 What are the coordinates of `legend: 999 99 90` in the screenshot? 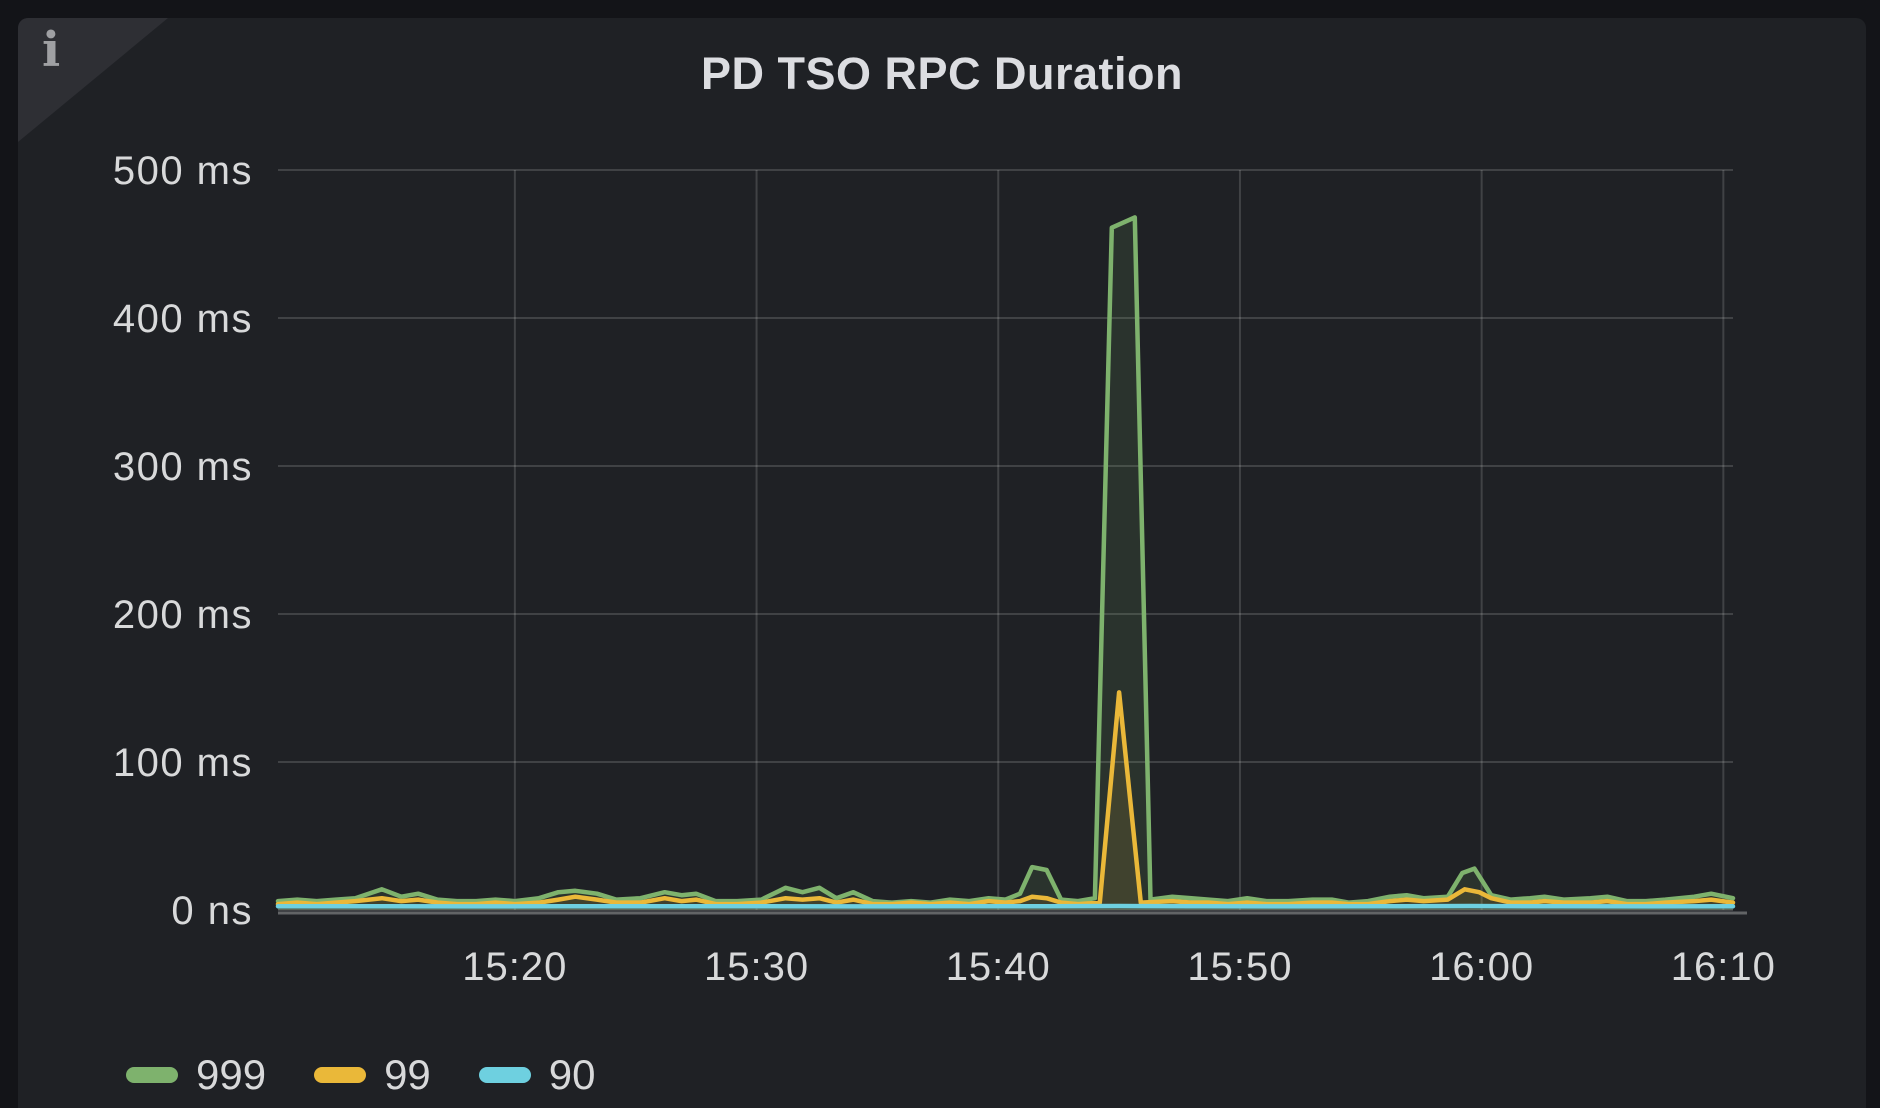 It's located at (361, 1075).